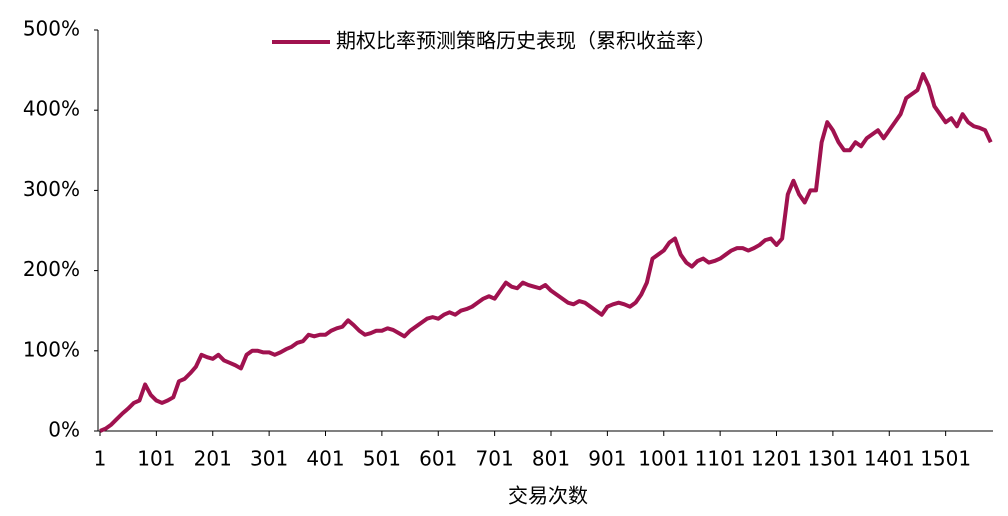 The image size is (1008, 516). Describe the element at coordinates (64, 430) in the screenshot. I see `y-tick-label: 0%` at that location.